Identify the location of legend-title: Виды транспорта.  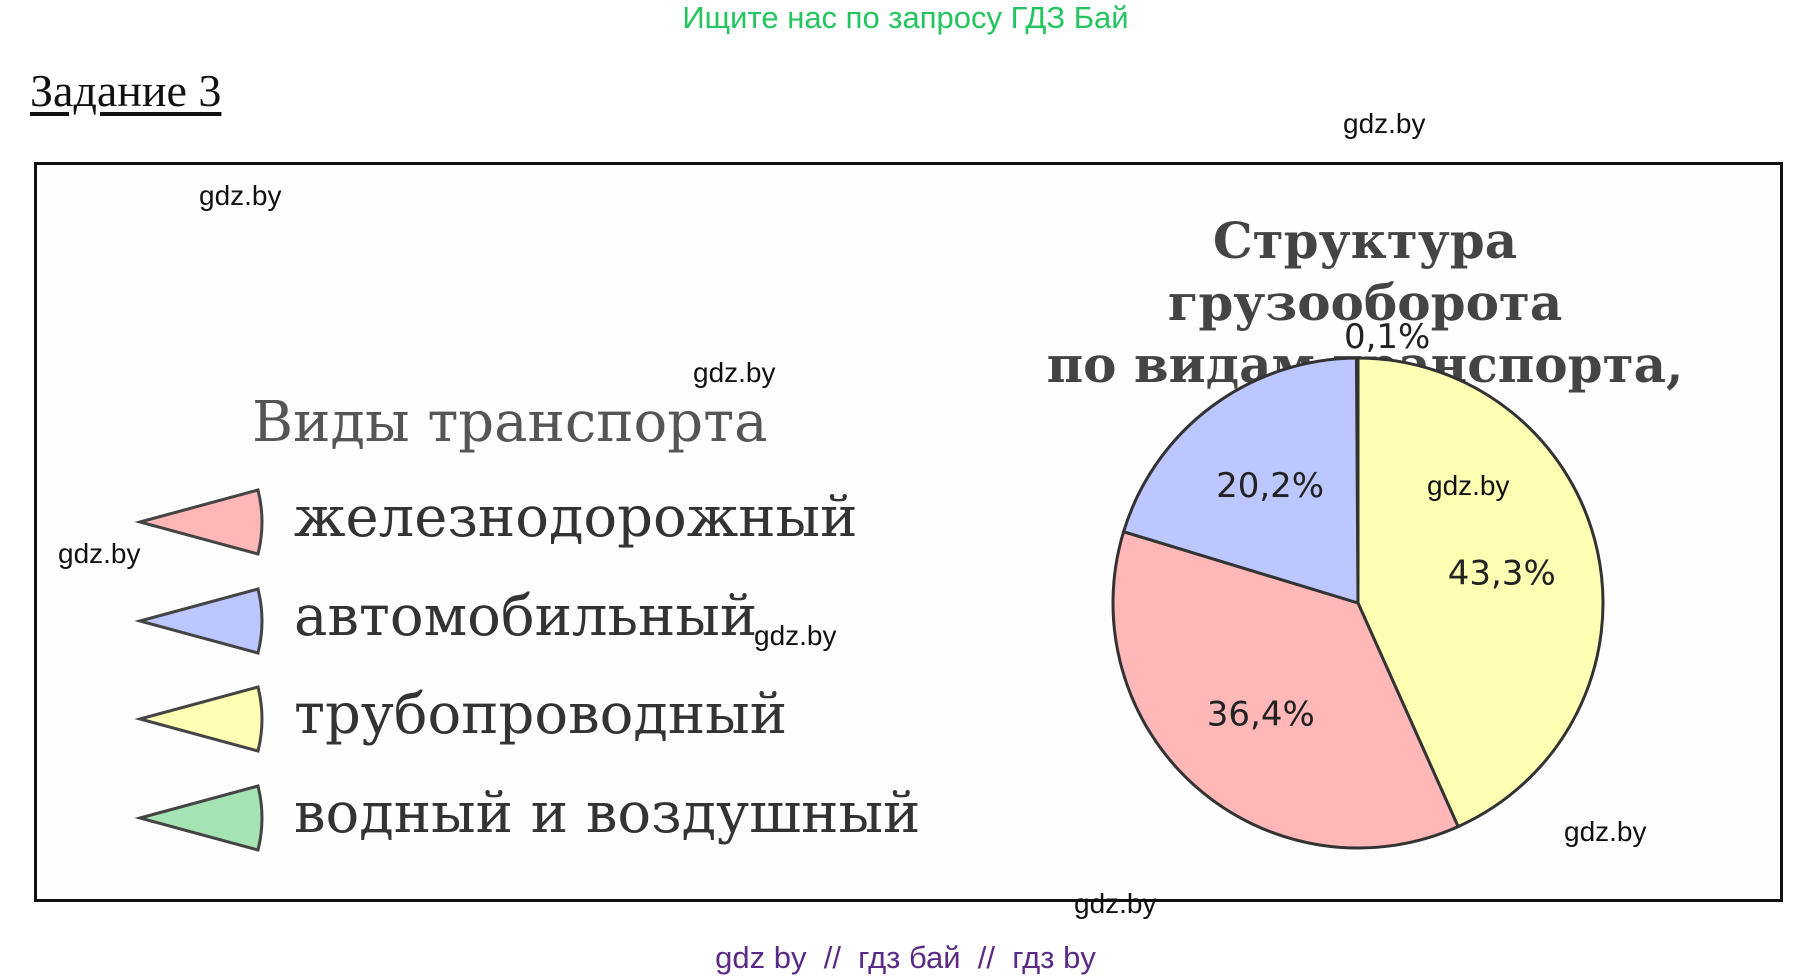
(510, 422).